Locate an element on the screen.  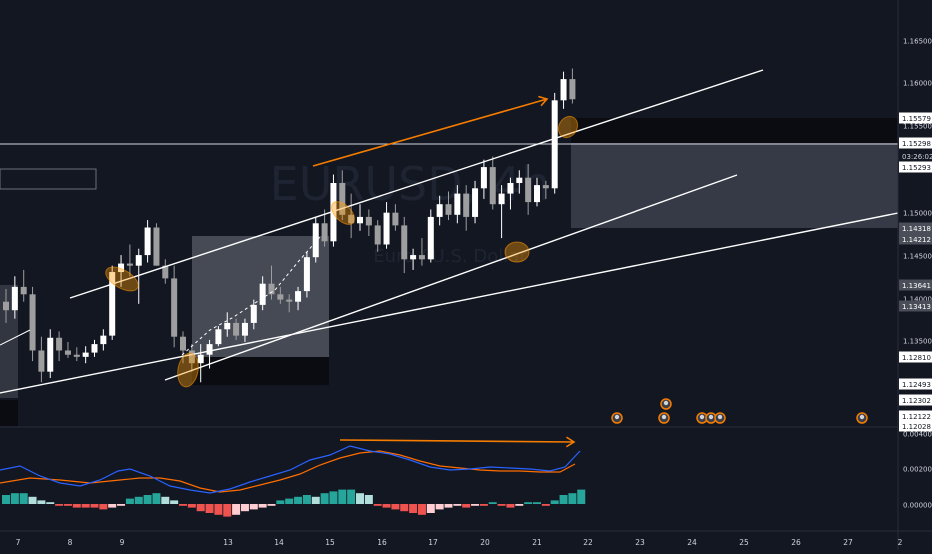
price-label-text: 1.12493 is located at coordinates (916, 385).